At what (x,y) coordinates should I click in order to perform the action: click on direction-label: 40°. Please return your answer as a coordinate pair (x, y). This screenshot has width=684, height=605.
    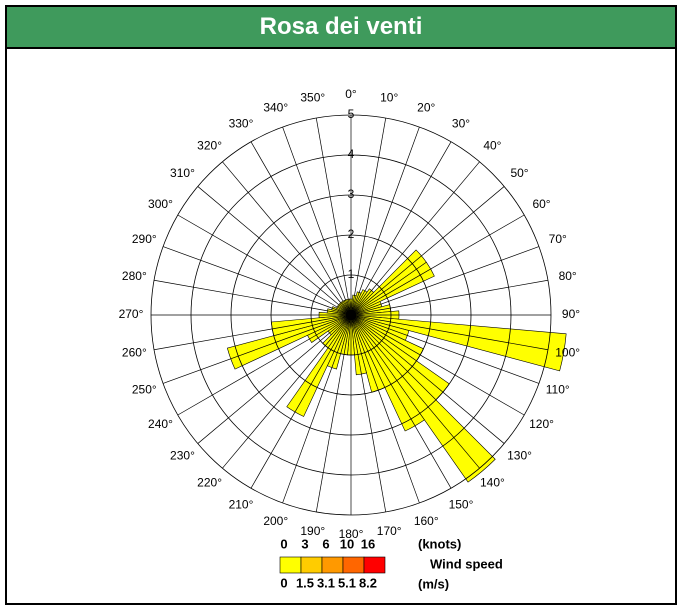
    Looking at the image, I should click on (492, 146).